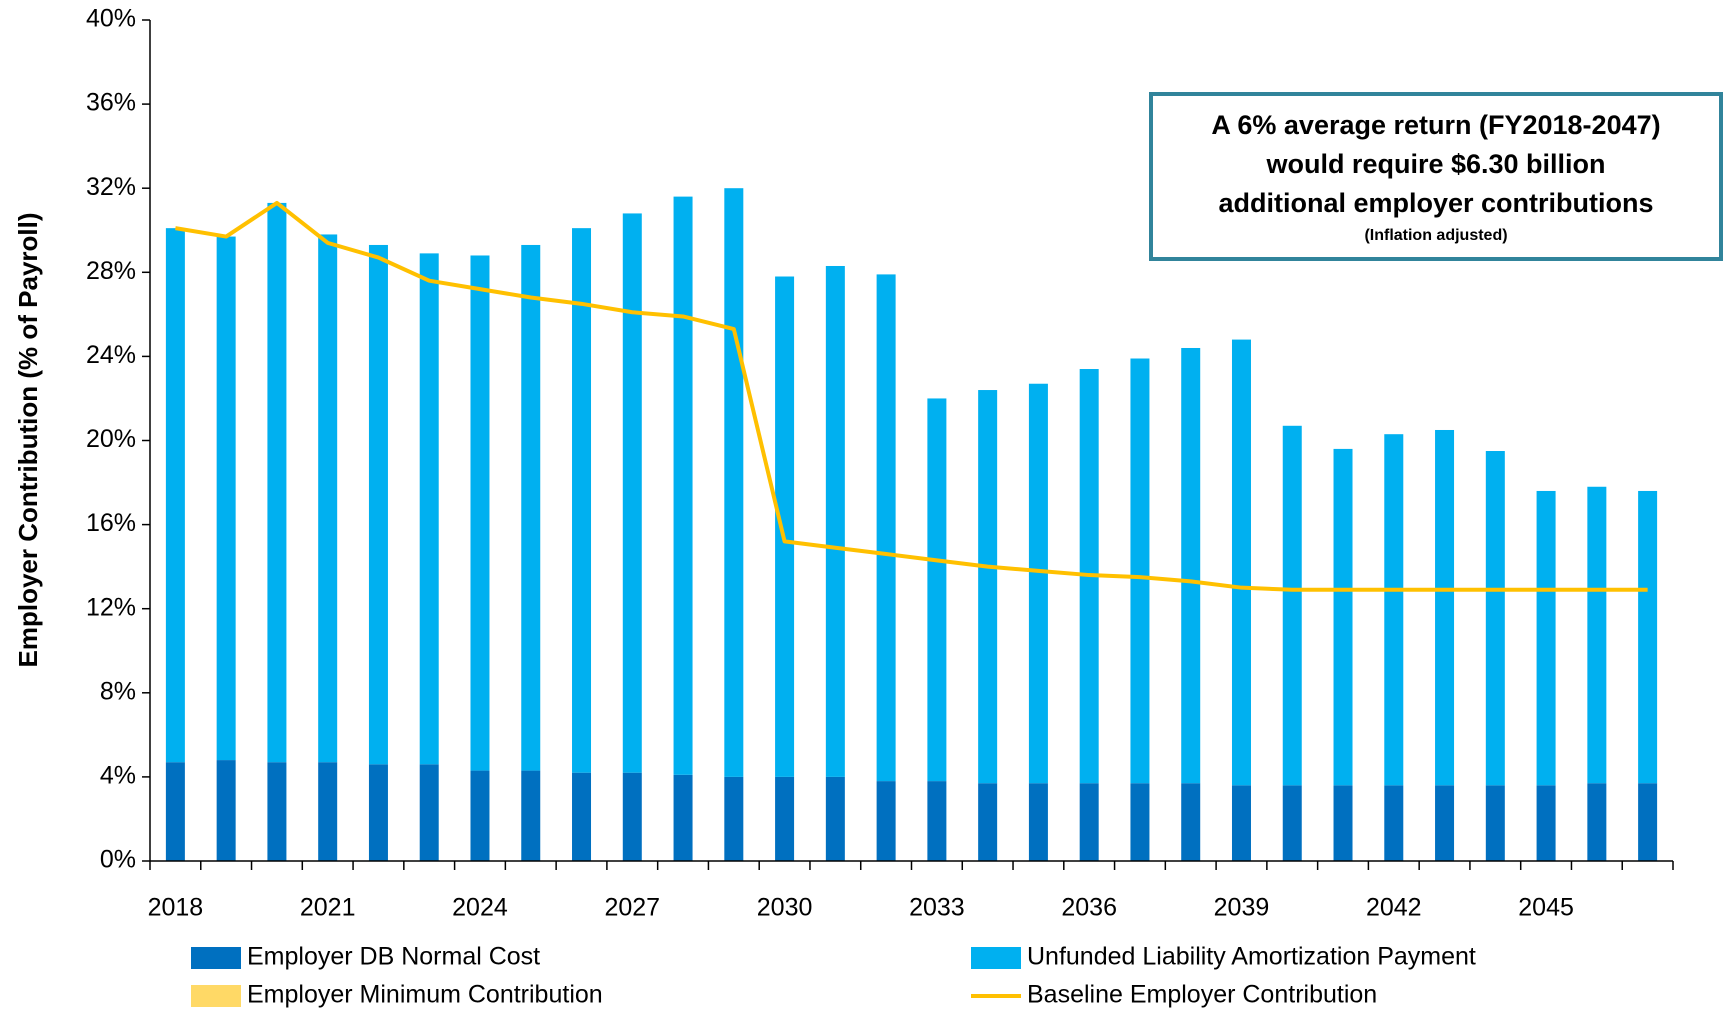 This screenshot has width=1731, height=1012. I want to click on y-tick-label: 24%, so click(111, 355).